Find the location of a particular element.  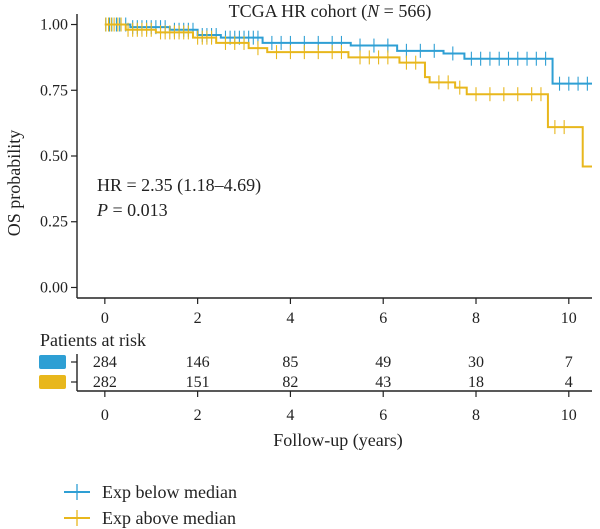

risk-count: 146 is located at coordinates (198, 362).